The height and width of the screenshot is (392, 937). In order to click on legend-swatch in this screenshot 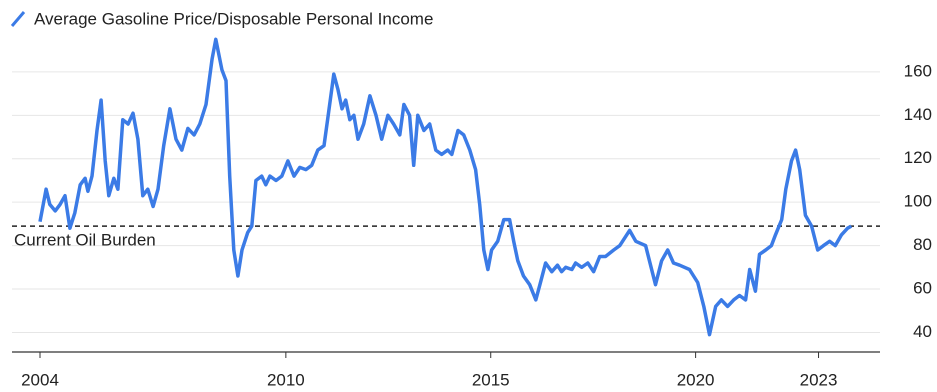, I will do `click(18, 19)`.